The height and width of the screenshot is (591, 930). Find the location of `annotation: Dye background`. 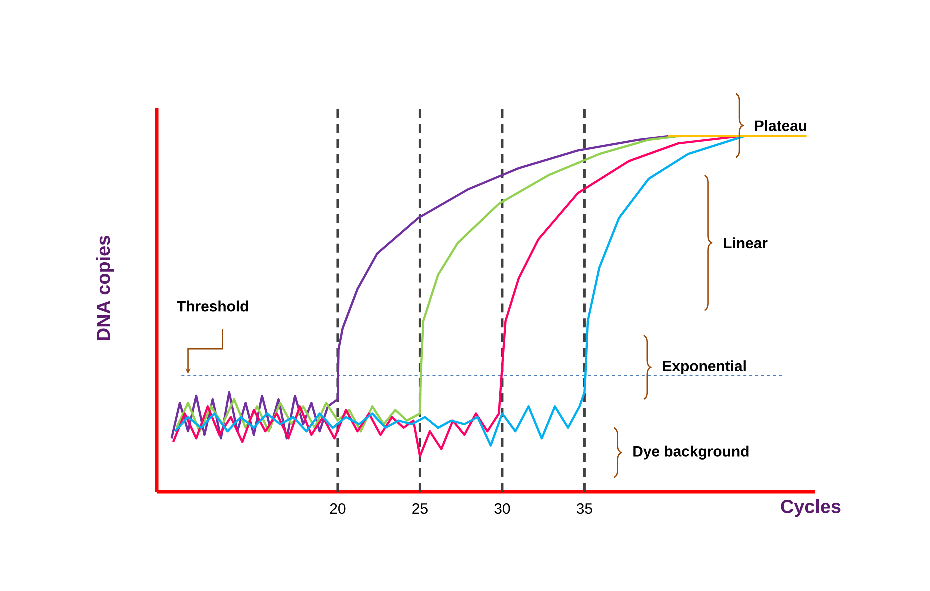

annotation: Dye background is located at coordinates (691, 453).